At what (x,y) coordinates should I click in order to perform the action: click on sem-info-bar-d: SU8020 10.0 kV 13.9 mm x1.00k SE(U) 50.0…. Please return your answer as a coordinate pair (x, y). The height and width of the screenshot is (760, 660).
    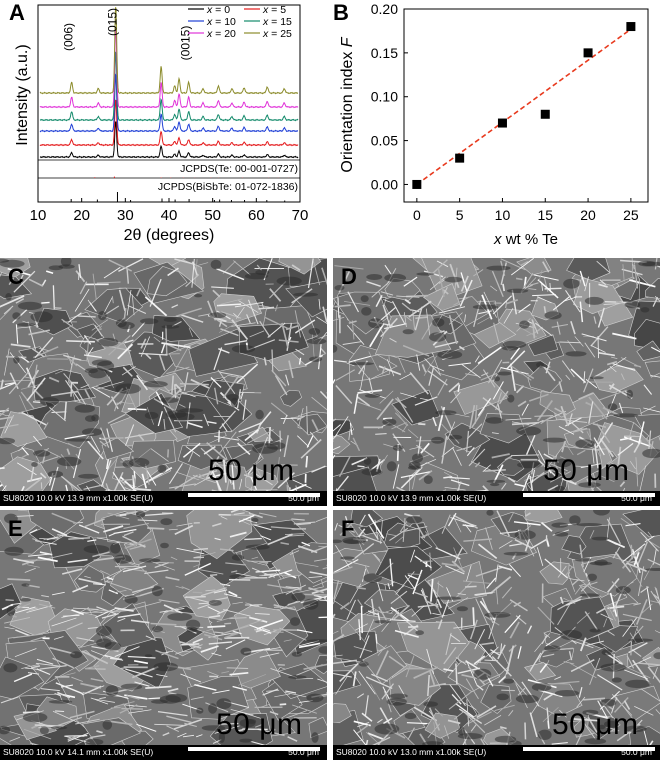
    Looking at the image, I should click on (496, 498).